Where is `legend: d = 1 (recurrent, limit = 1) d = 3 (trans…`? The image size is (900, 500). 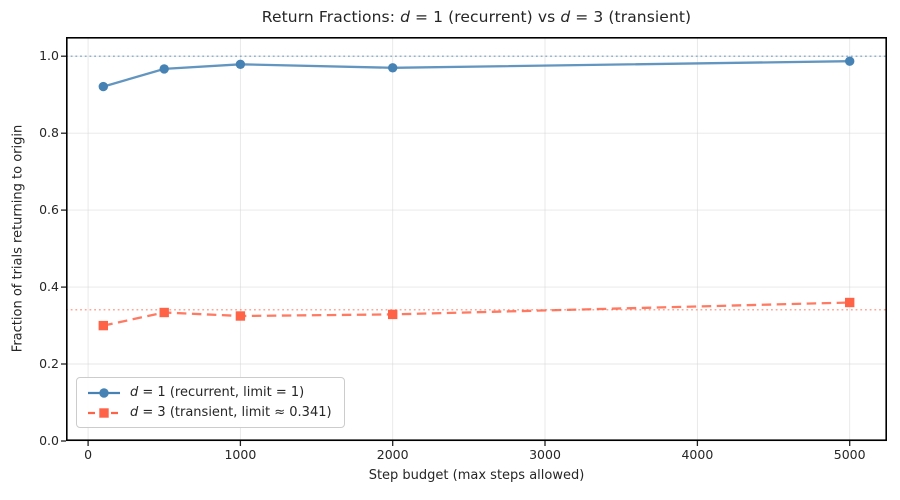 legend: d = 1 (recurrent, limit = 1) d = 3 (trans… is located at coordinates (210, 402).